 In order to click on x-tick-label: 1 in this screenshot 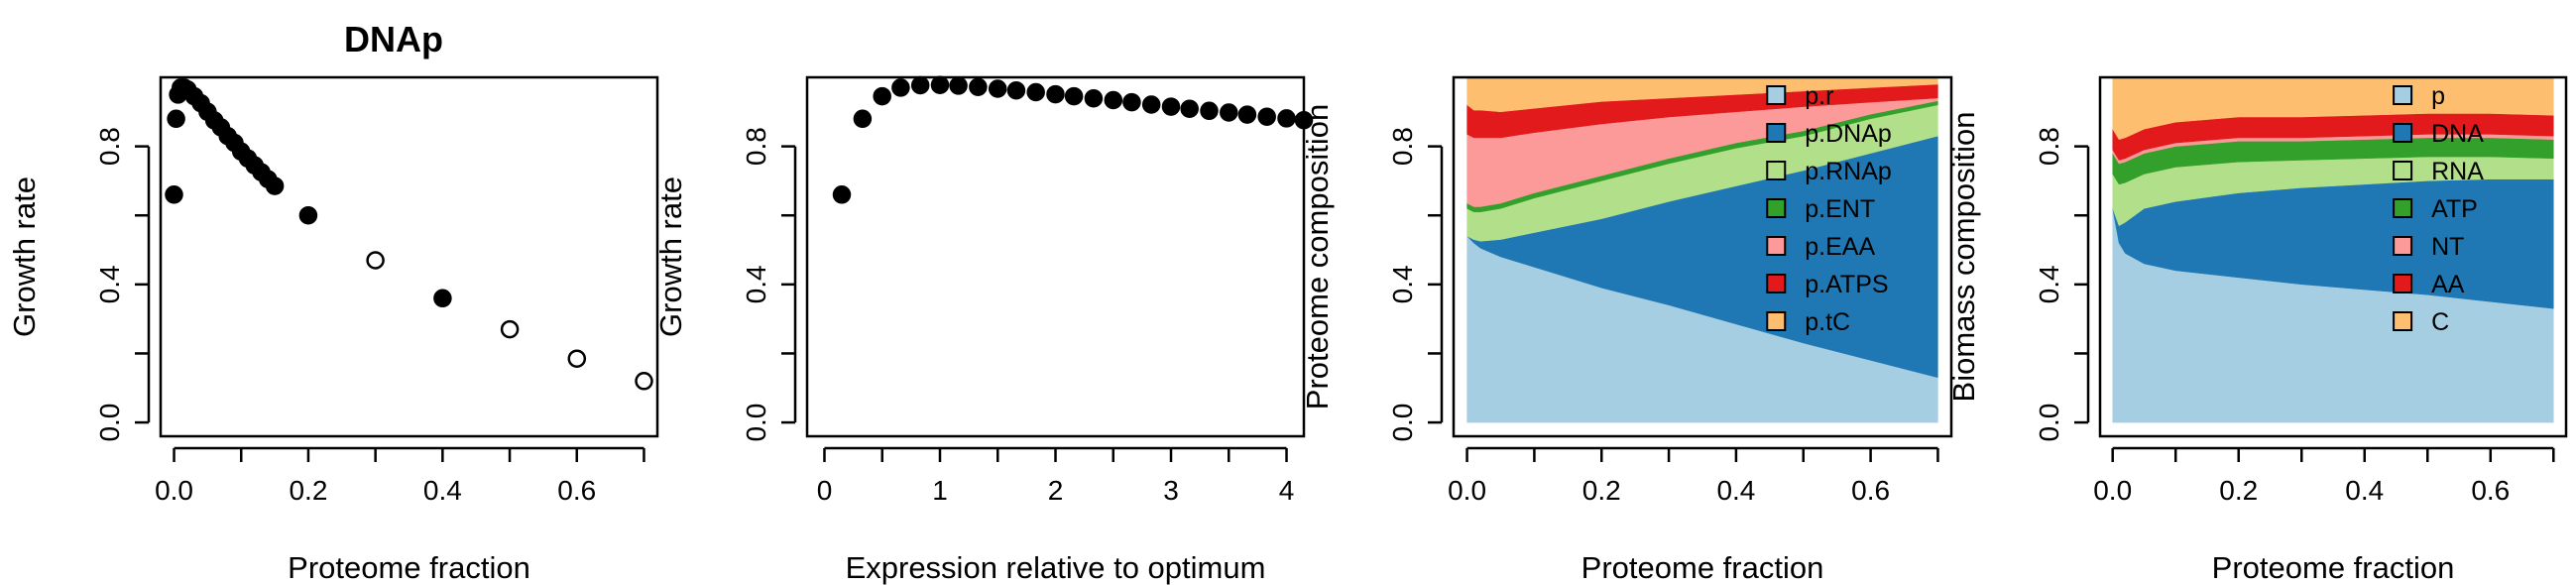, I will do `click(940, 490)`.